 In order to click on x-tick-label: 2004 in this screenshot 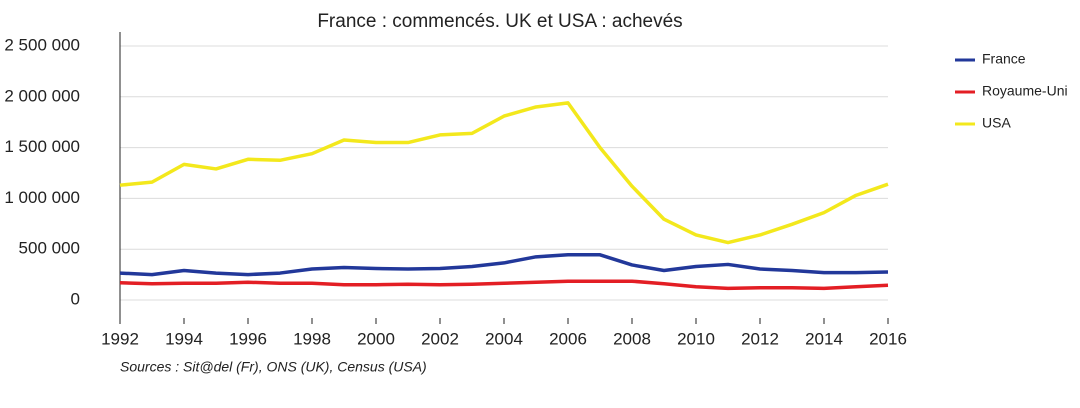, I will do `click(504, 338)`.